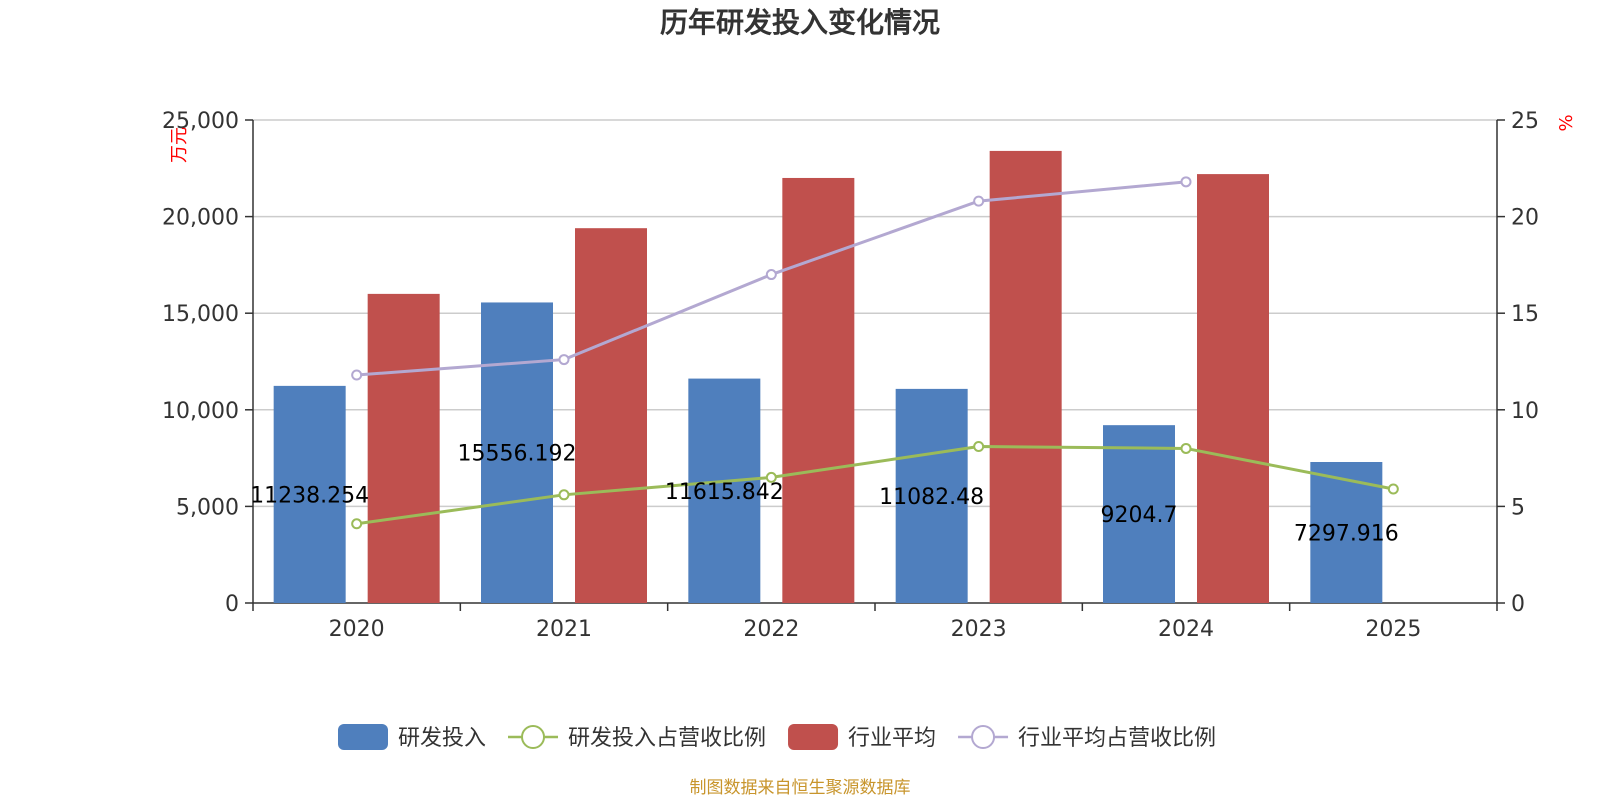 The width and height of the screenshot is (1600, 800). What do you see at coordinates (1525, 411) in the screenshot?
I see `right-tick-label: 10` at bounding box center [1525, 411].